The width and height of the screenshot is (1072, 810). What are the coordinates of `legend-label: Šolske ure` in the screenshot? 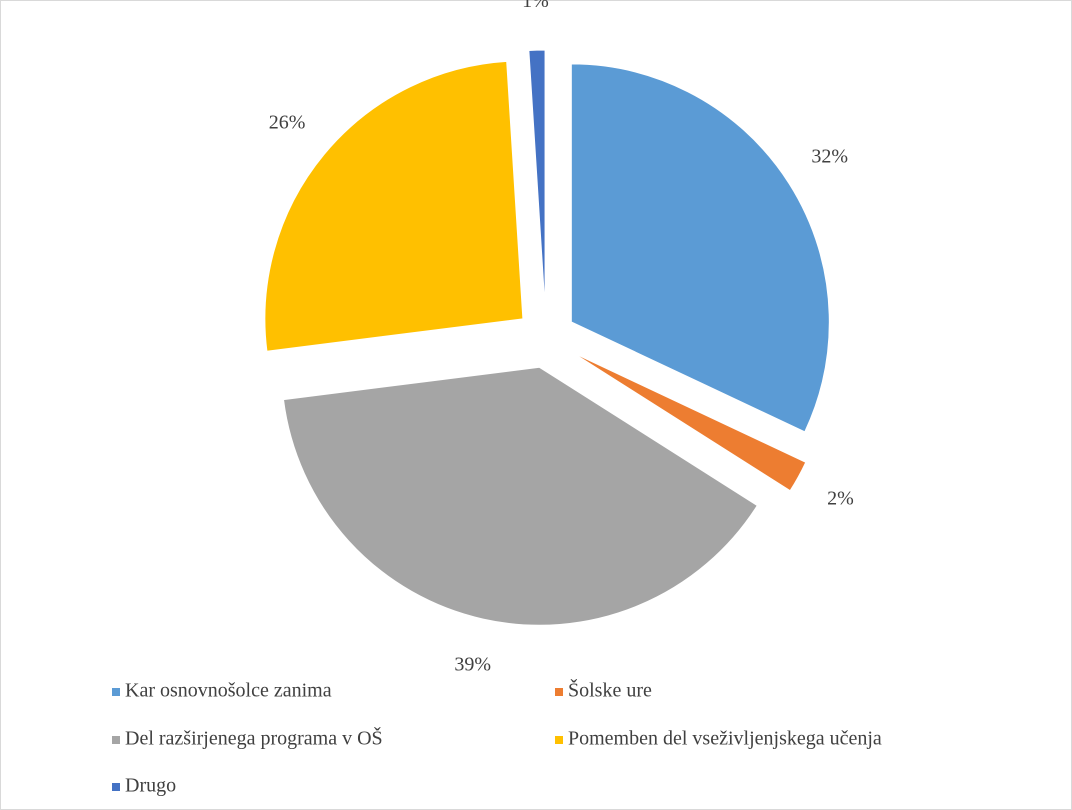 It's located at (610, 690).